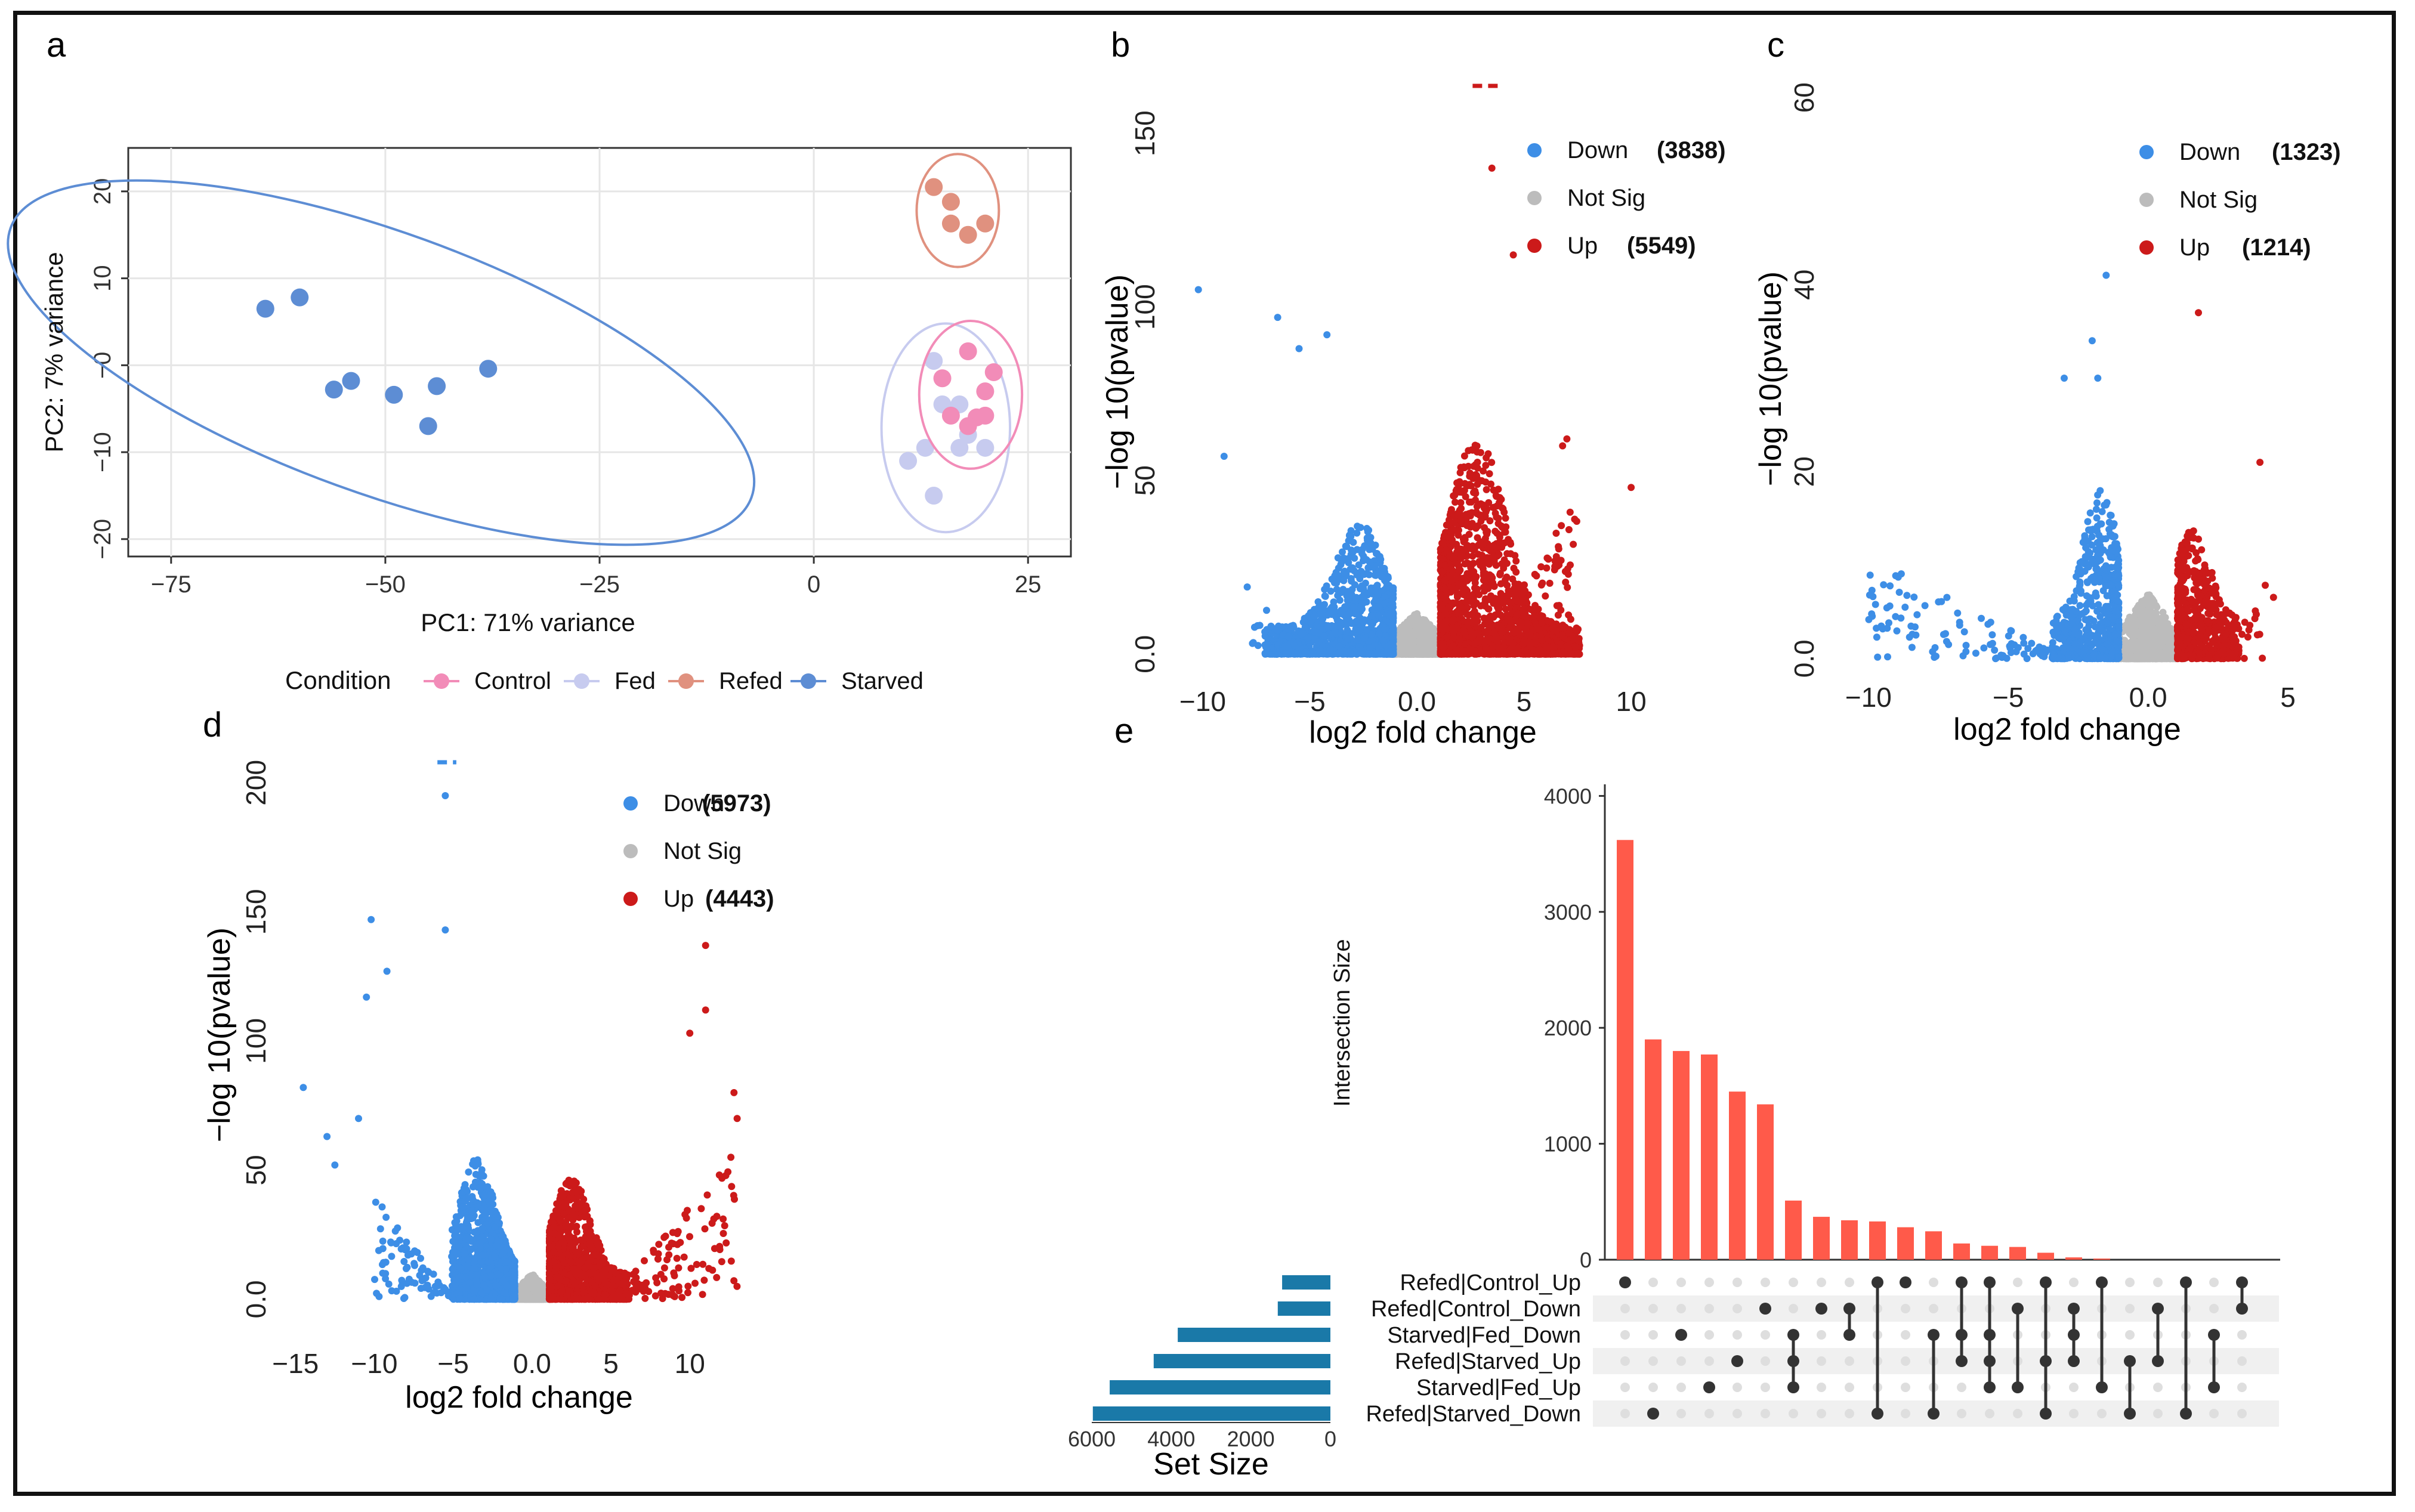  What do you see at coordinates (1144, 133) in the screenshot?
I see `volcano-b-ytick-label: 150` at bounding box center [1144, 133].